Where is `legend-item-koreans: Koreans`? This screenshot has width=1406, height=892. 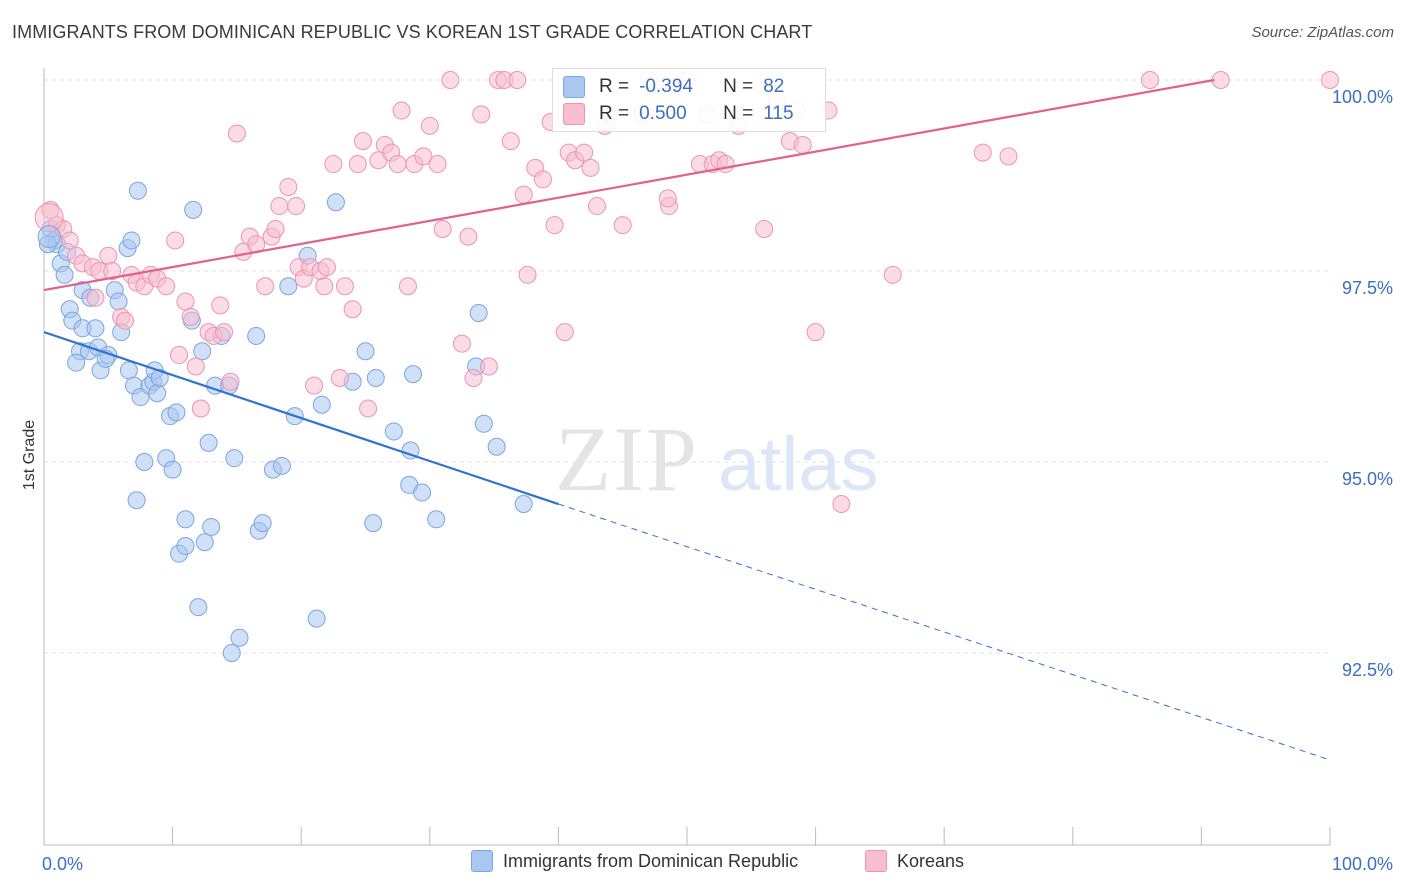 legend-item-koreans: Koreans is located at coordinates (914, 861).